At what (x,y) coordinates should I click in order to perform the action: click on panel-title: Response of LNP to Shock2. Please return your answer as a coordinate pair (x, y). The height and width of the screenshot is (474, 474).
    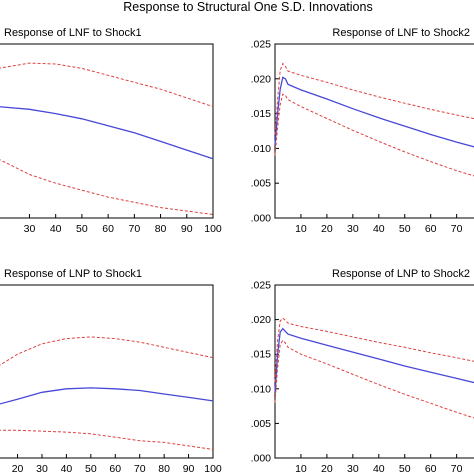
    Looking at the image, I should click on (401, 274).